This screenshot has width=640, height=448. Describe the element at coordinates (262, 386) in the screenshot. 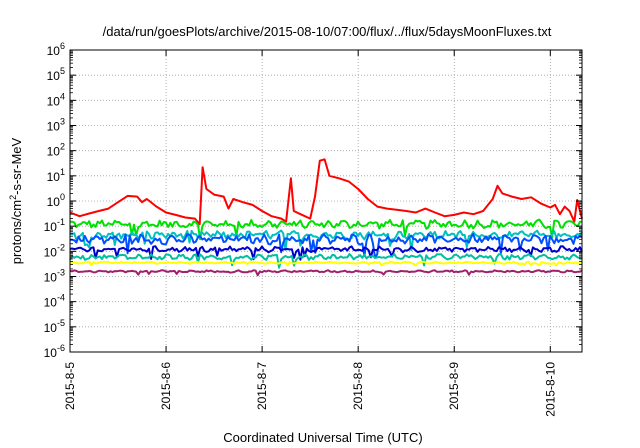

I see `x-tick-label: 2015-8-7` at that location.